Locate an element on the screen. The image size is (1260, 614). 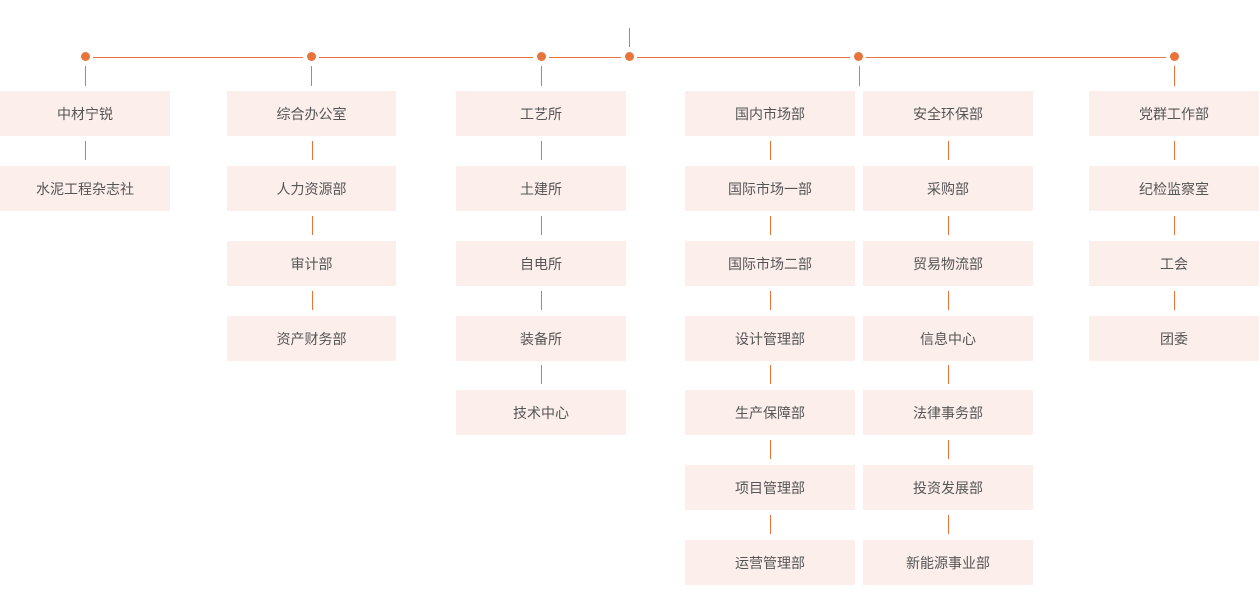
department-box: 生产保障部 is located at coordinates (770, 412).